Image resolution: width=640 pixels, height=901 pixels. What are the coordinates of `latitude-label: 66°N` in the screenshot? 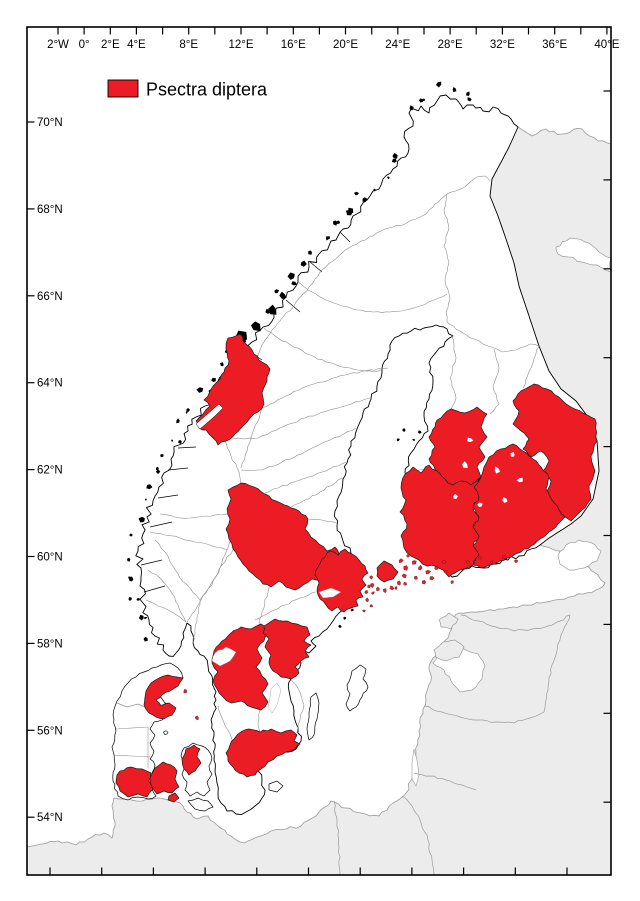 It's located at (50, 297).